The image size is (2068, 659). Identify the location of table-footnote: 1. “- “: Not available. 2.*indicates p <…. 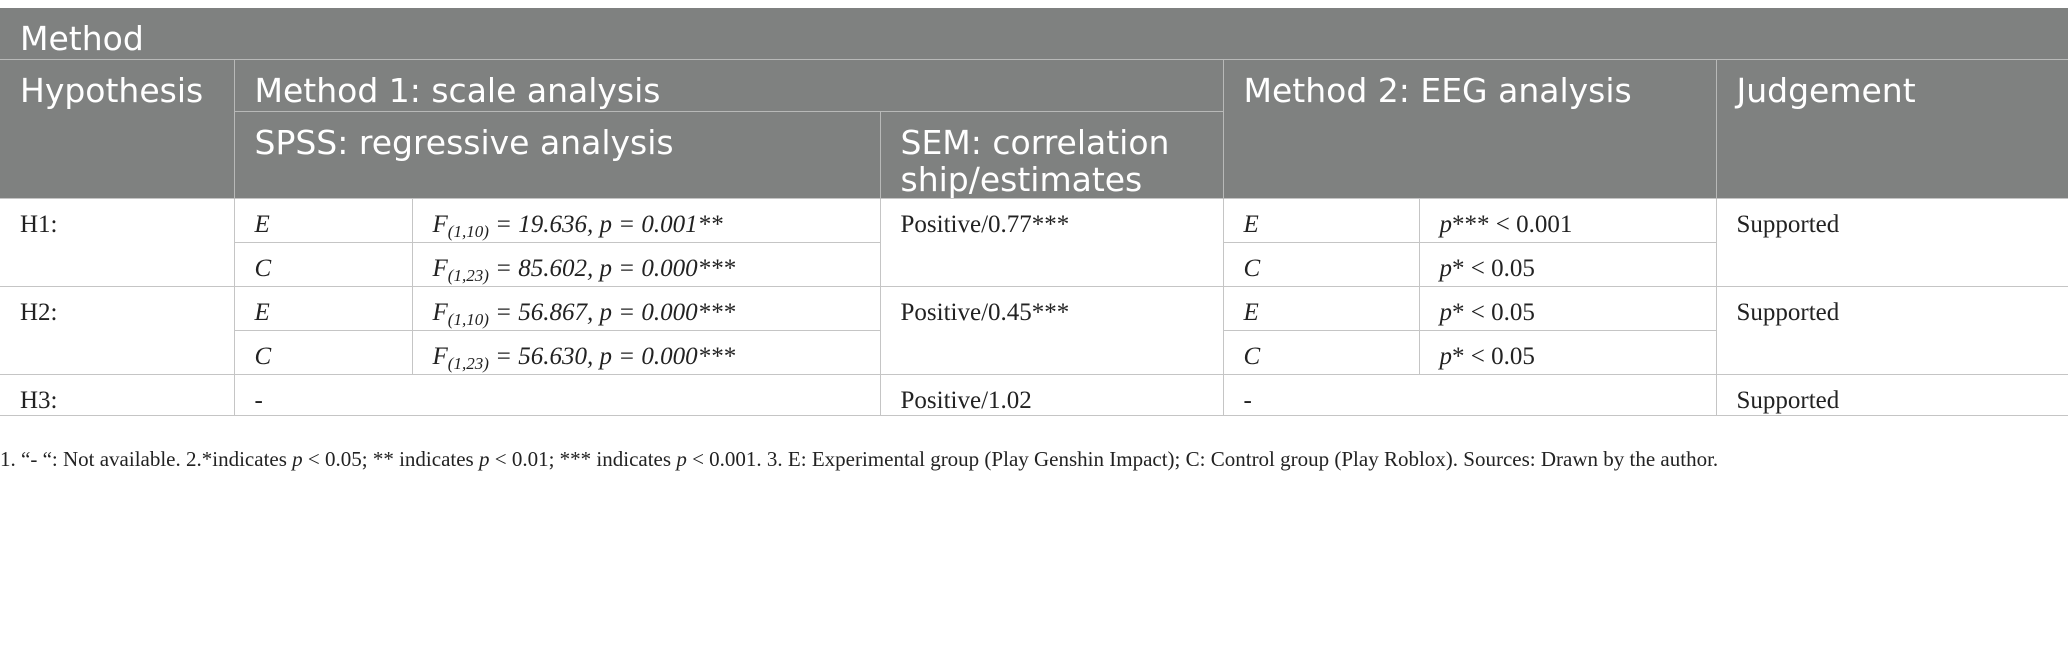
(859, 459).